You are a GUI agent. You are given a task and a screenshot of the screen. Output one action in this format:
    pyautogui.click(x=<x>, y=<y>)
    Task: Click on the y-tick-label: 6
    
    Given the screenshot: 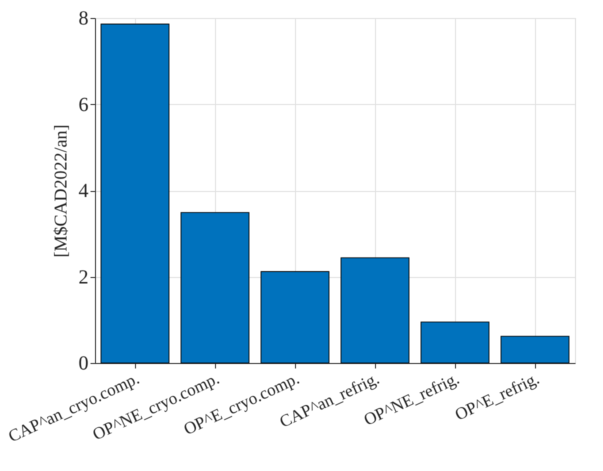 What is the action you would take?
    pyautogui.click(x=83, y=105)
    